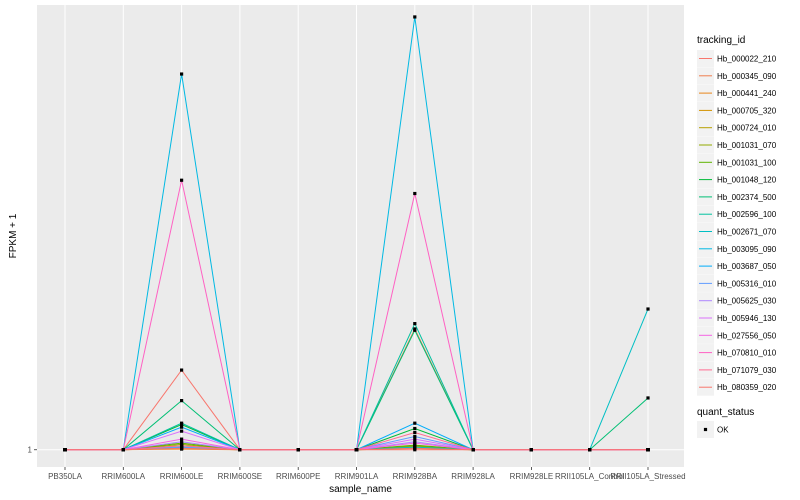 The height and width of the screenshot is (500, 800). Describe the element at coordinates (360, 489) in the screenshot. I see `x-axis-title: sample_name` at that location.